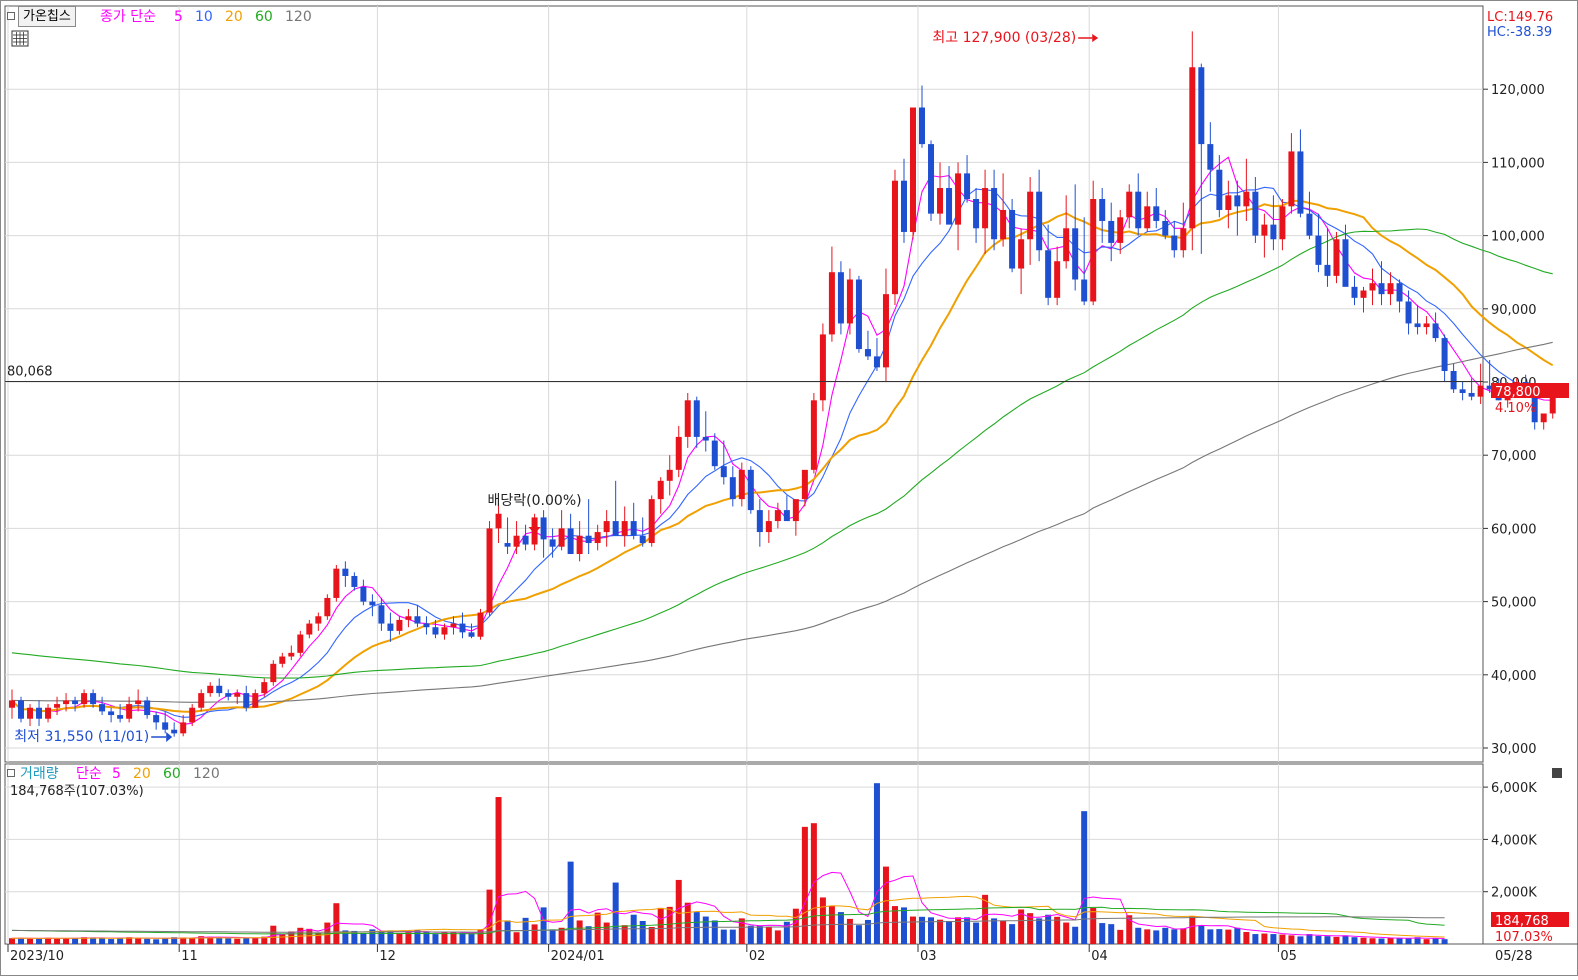 Image resolution: width=1578 pixels, height=980 pixels. What do you see at coordinates (534, 530) in the screenshot?
I see `dividend-arrow-icon` at bounding box center [534, 530].